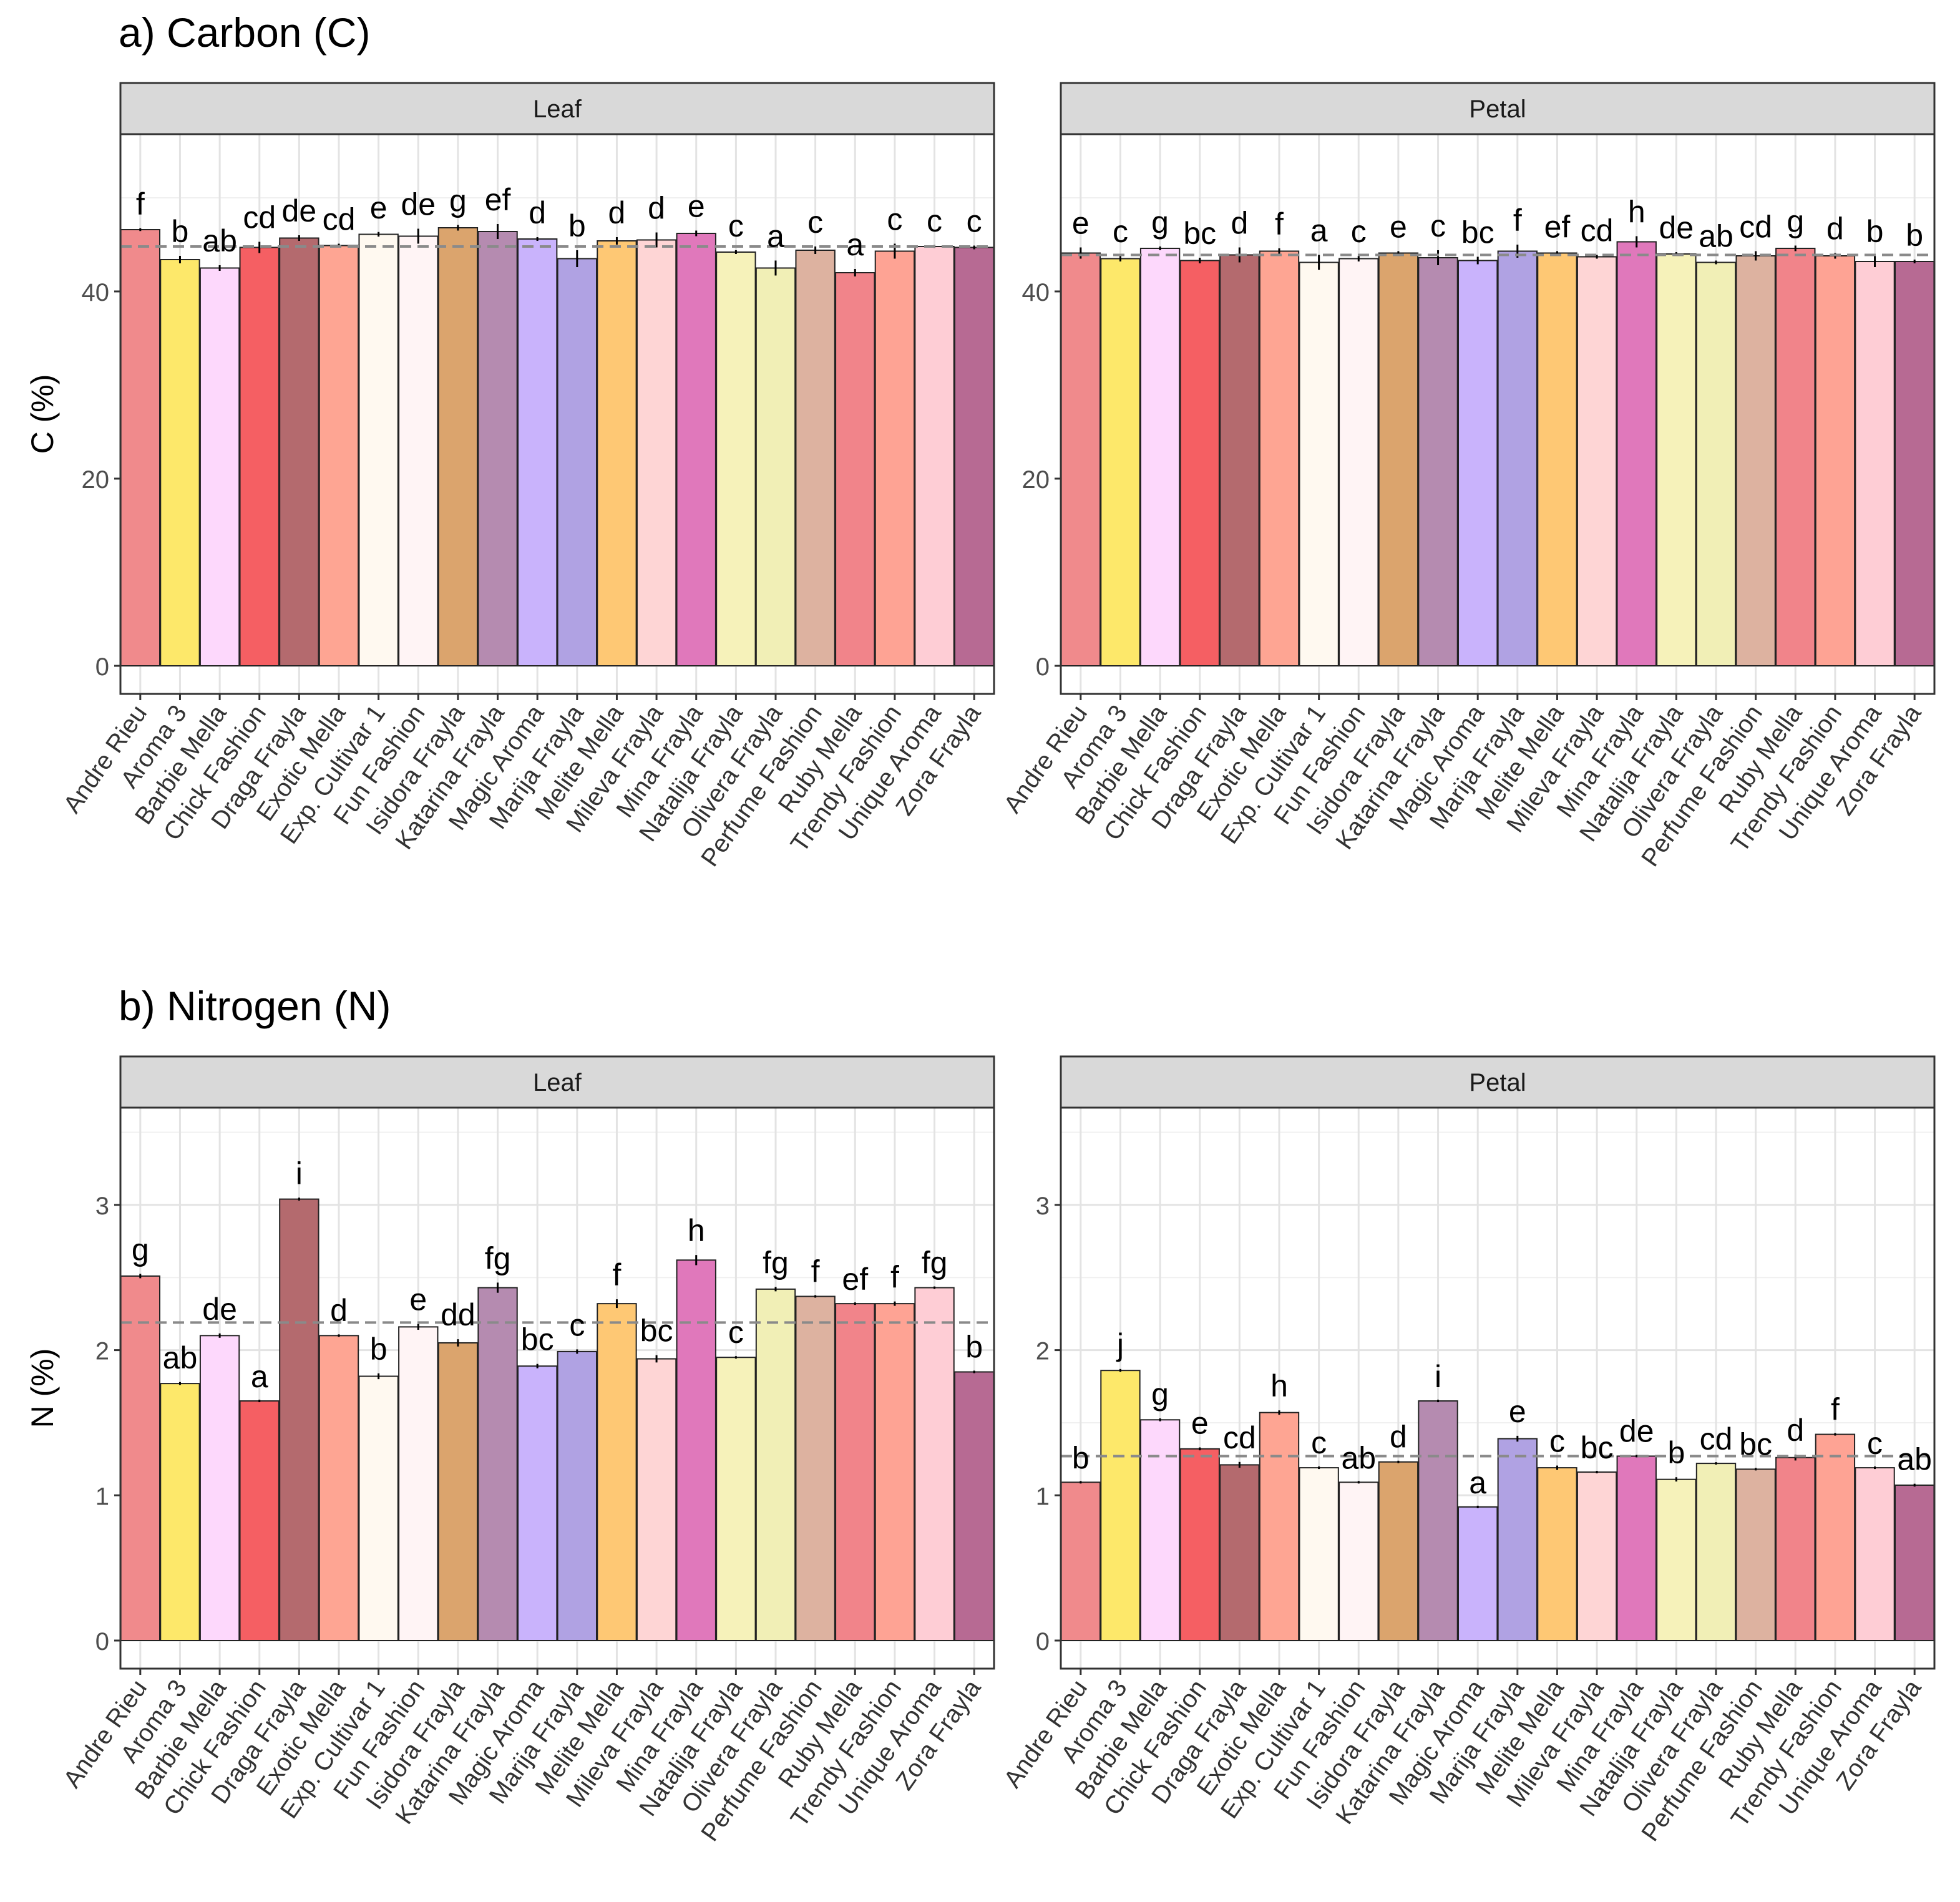 The image size is (1960, 1902). Describe the element at coordinates (1279, 1526) in the screenshot. I see `bar-exotic-mella` at that location.